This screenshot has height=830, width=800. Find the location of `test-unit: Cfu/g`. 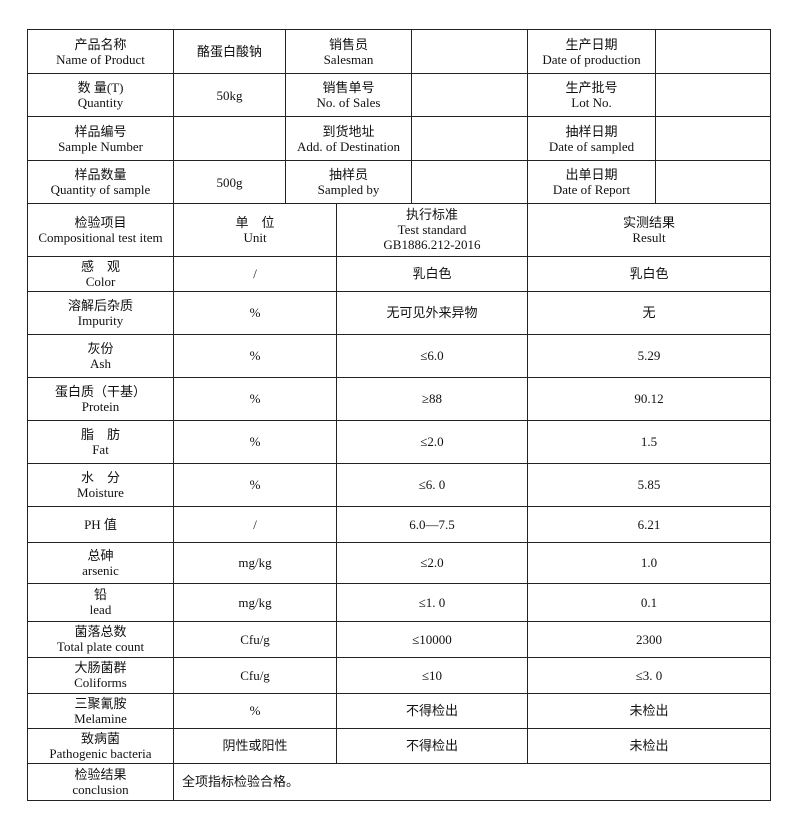

test-unit: Cfu/g is located at coordinates (255, 639).